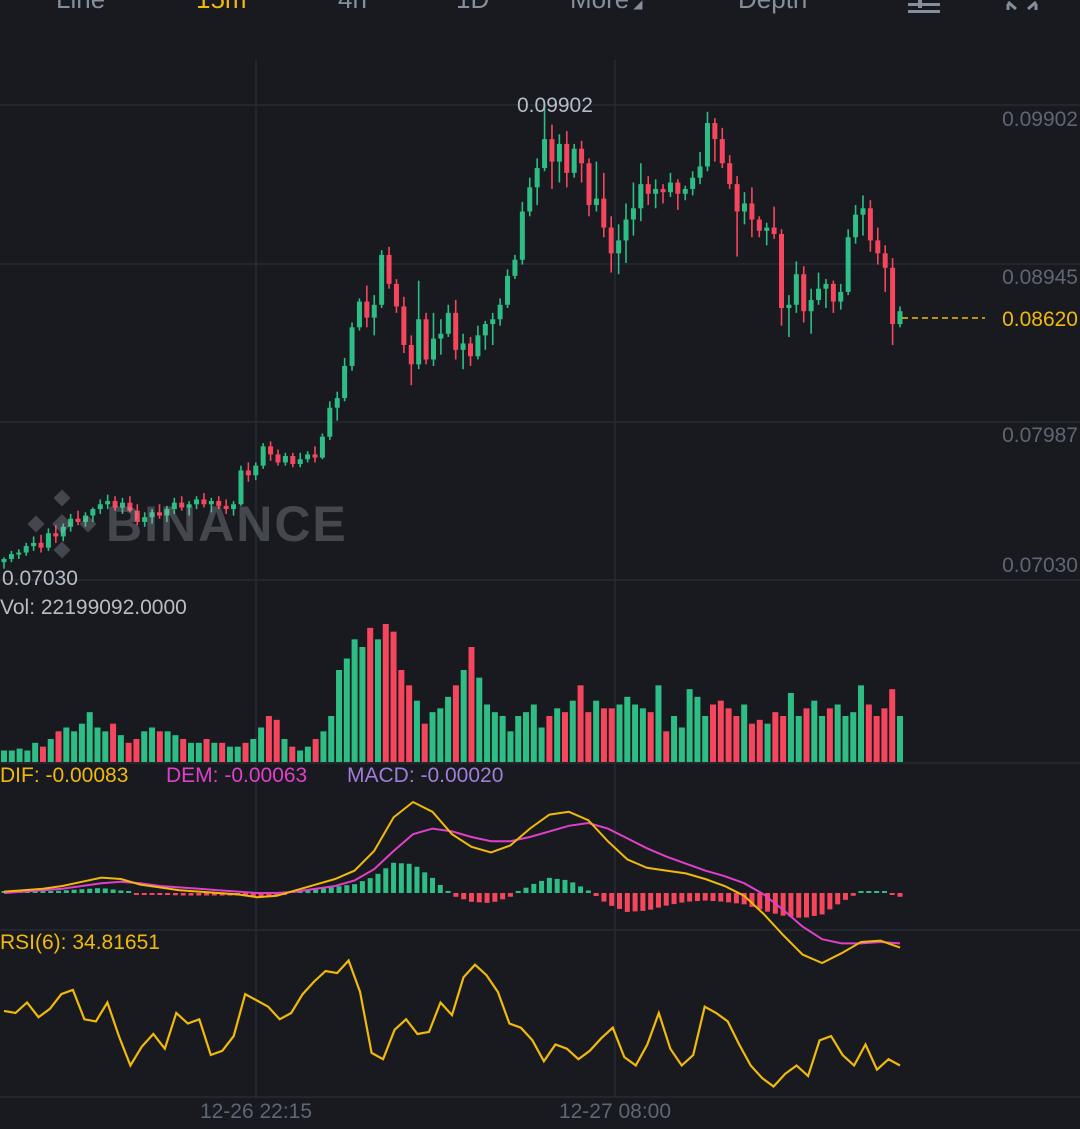 The width and height of the screenshot is (1080, 1129). What do you see at coordinates (452, 882) in the screenshot?
I see `macd-lines` at bounding box center [452, 882].